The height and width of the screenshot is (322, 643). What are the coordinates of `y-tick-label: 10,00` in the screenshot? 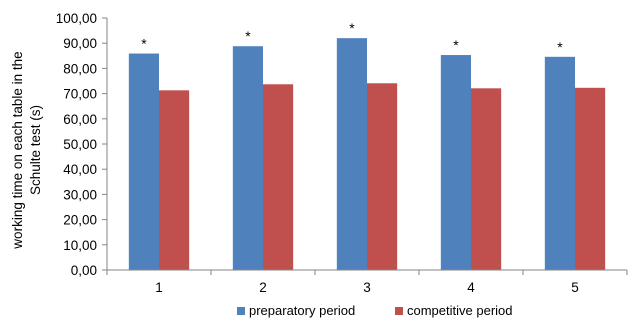 It's located at (80, 245).